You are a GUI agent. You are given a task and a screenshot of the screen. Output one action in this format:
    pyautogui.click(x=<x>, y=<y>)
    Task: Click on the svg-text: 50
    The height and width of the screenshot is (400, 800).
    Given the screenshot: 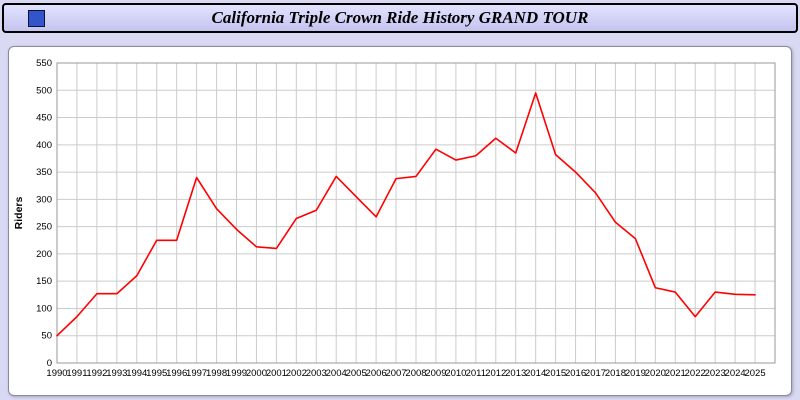 What is the action you would take?
    pyautogui.click(x=46, y=336)
    